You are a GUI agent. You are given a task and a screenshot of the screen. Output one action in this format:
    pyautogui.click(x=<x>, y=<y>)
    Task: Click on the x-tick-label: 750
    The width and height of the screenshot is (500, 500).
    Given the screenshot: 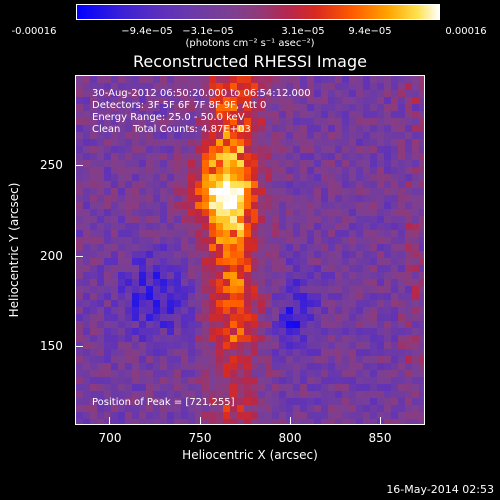 What is the action you would take?
    pyautogui.click(x=200, y=438)
    